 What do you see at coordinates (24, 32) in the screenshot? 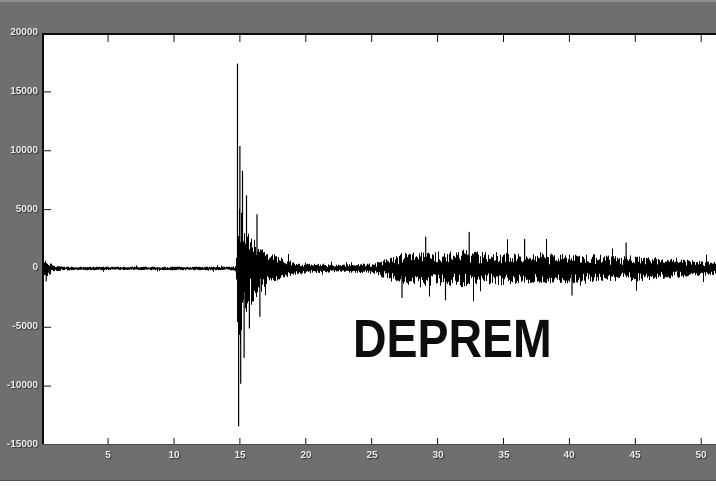
I see `y-tick-label: 20000` at bounding box center [24, 32].